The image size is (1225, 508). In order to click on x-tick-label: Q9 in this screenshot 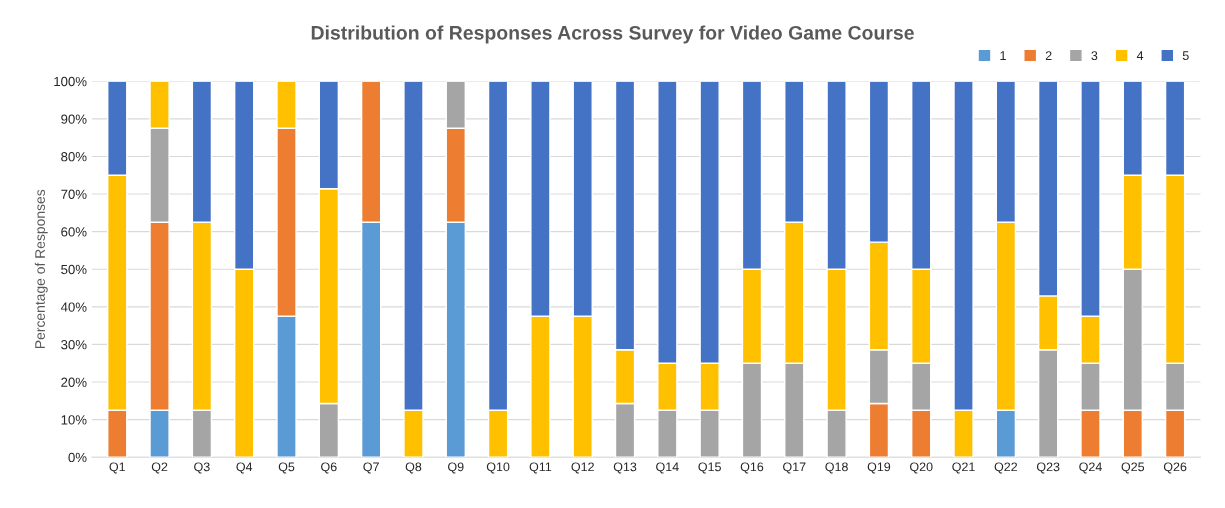, I will do `click(456, 468)`.